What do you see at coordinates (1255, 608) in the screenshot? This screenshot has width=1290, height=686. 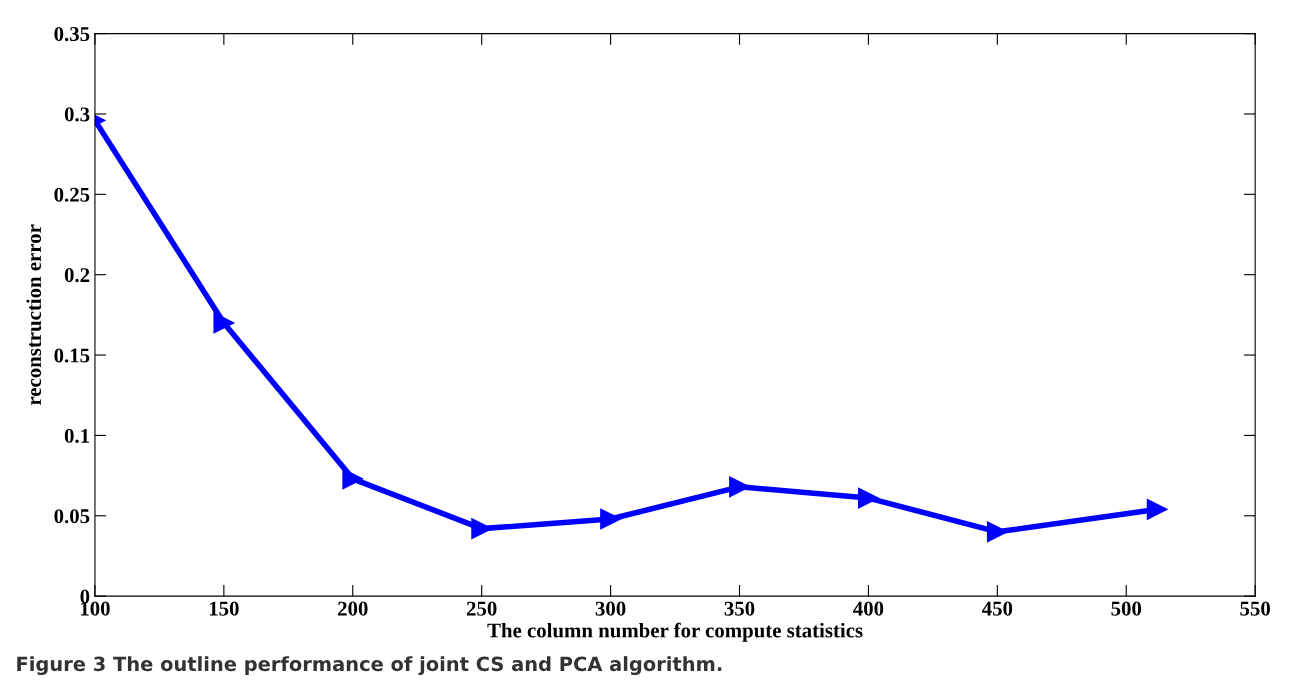 I see `x-tick-label: 550` at bounding box center [1255, 608].